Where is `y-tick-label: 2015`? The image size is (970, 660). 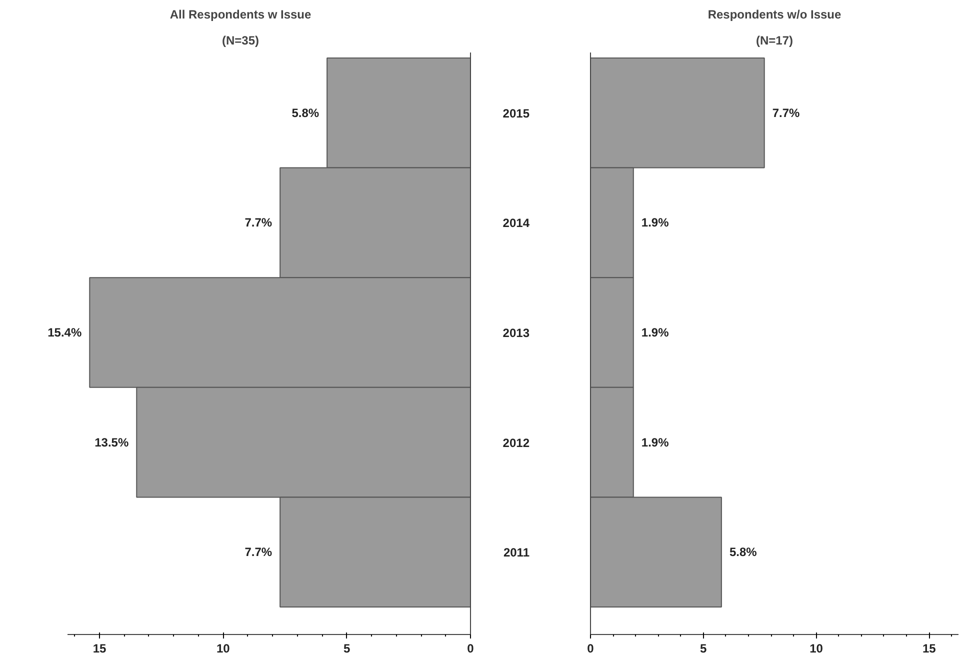
y-tick-label: 2015 is located at coordinates (516, 113).